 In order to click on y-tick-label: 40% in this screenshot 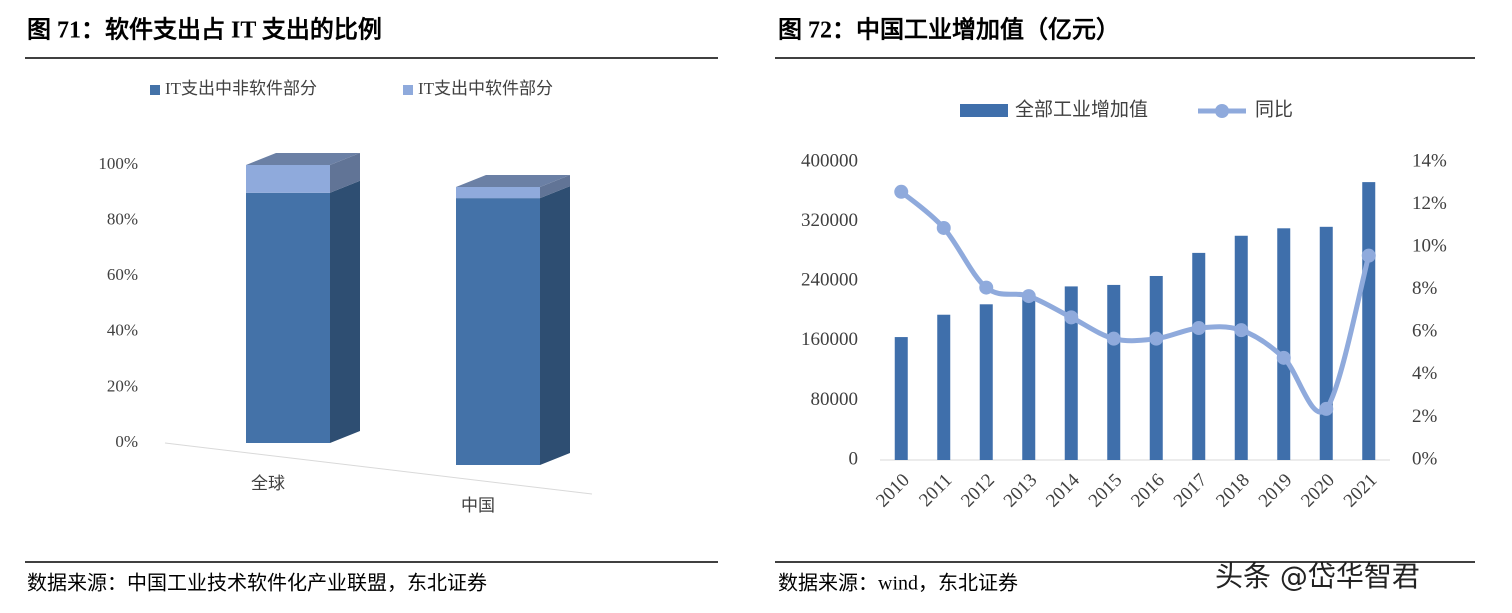, I will do `click(122, 330)`.